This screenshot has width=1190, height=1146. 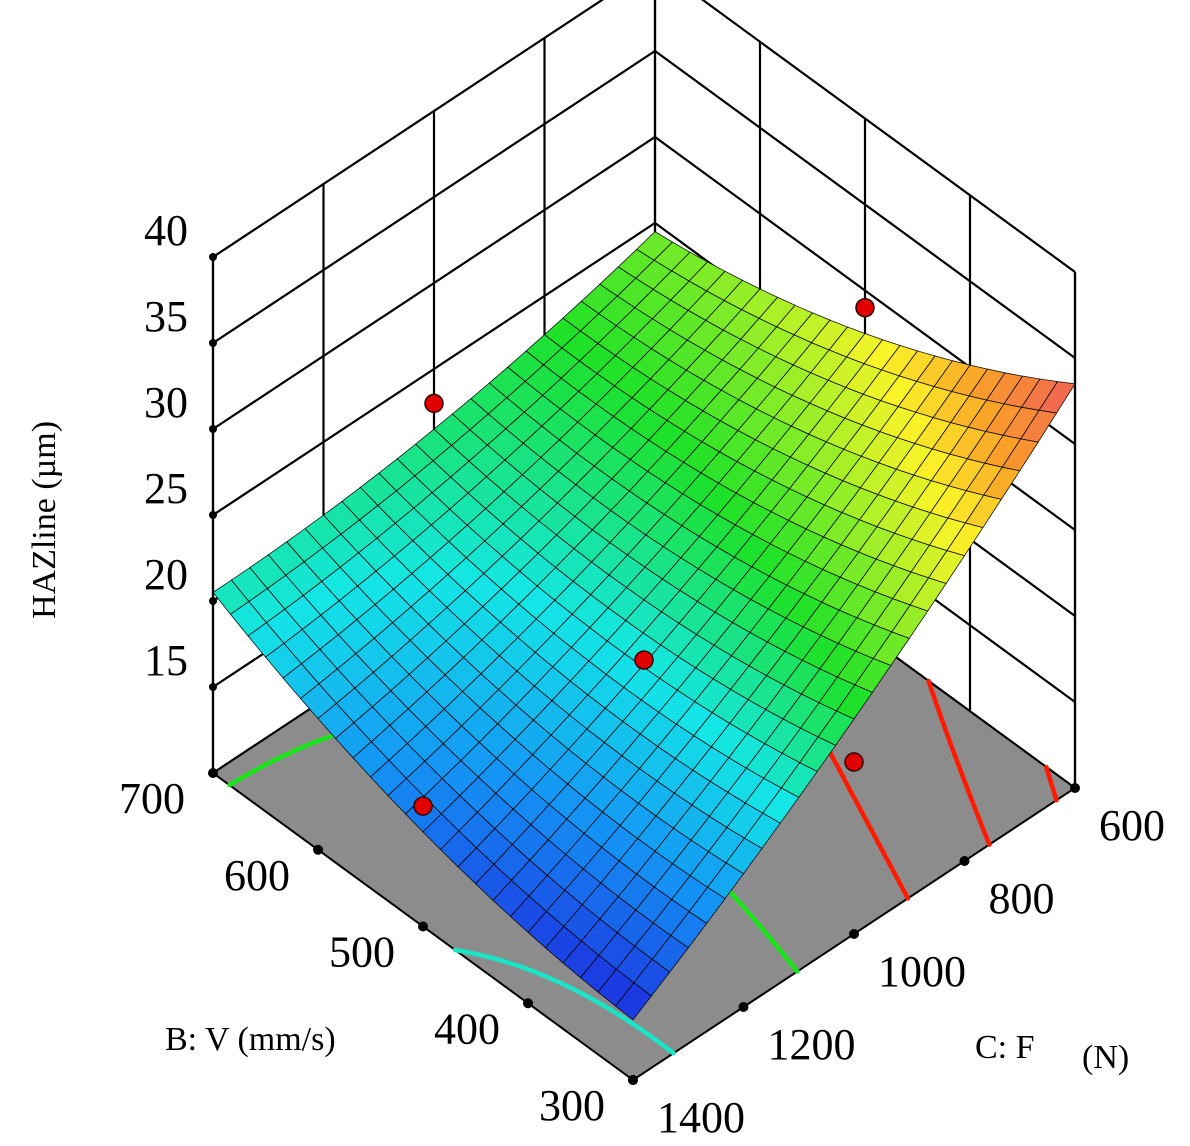 I want to click on f-tick-label: 1400, so click(x=701, y=1117).